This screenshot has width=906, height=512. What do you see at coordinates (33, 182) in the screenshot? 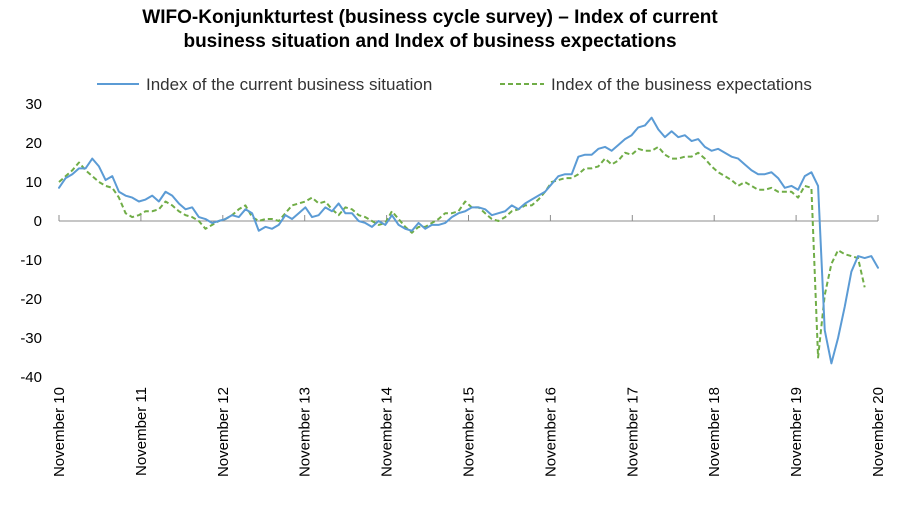
I see `y-tick-label: 10` at bounding box center [33, 182].